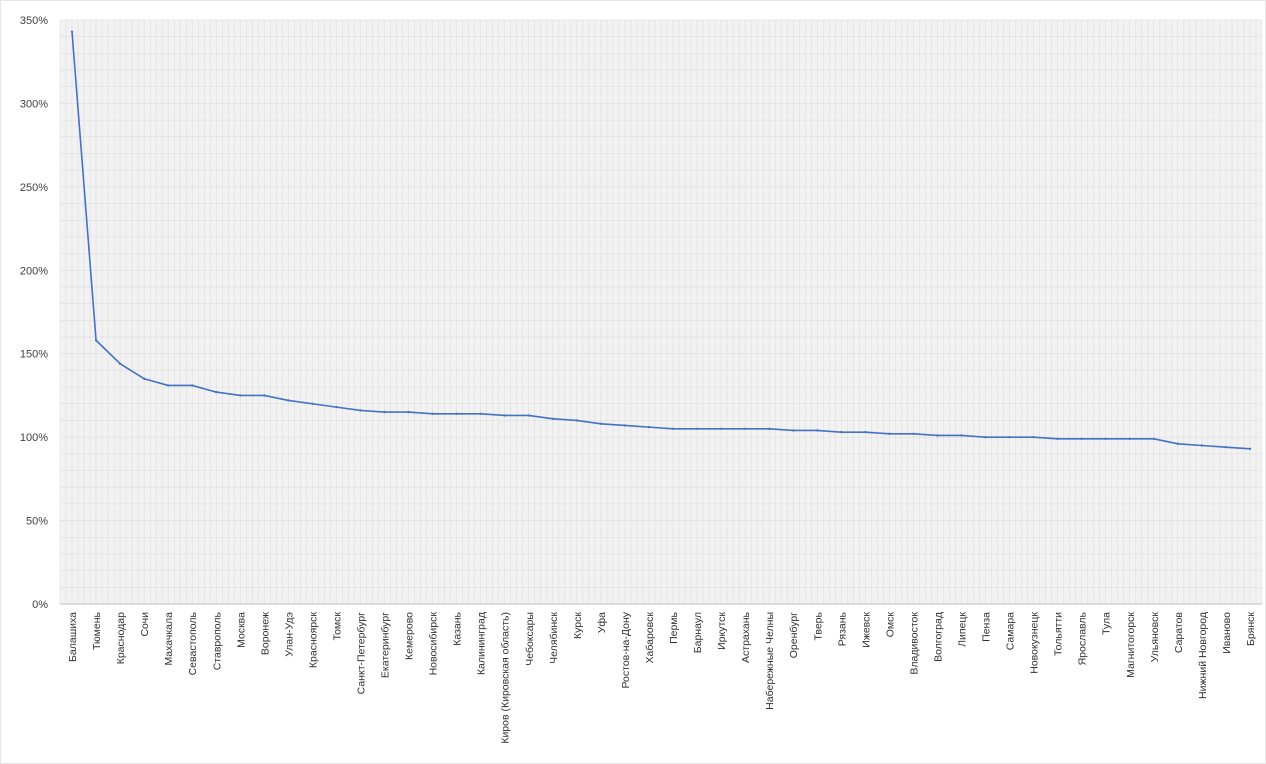 The height and width of the screenshot is (764, 1266). Describe the element at coordinates (34, 438) in the screenshot. I see `y-tick-label: 100%` at that location.